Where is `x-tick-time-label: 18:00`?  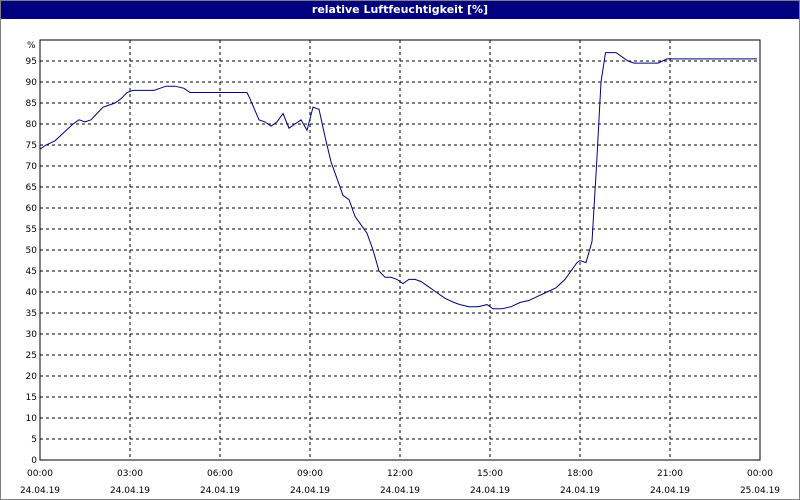
x-tick-time-label: 18:00 is located at coordinates (580, 474).